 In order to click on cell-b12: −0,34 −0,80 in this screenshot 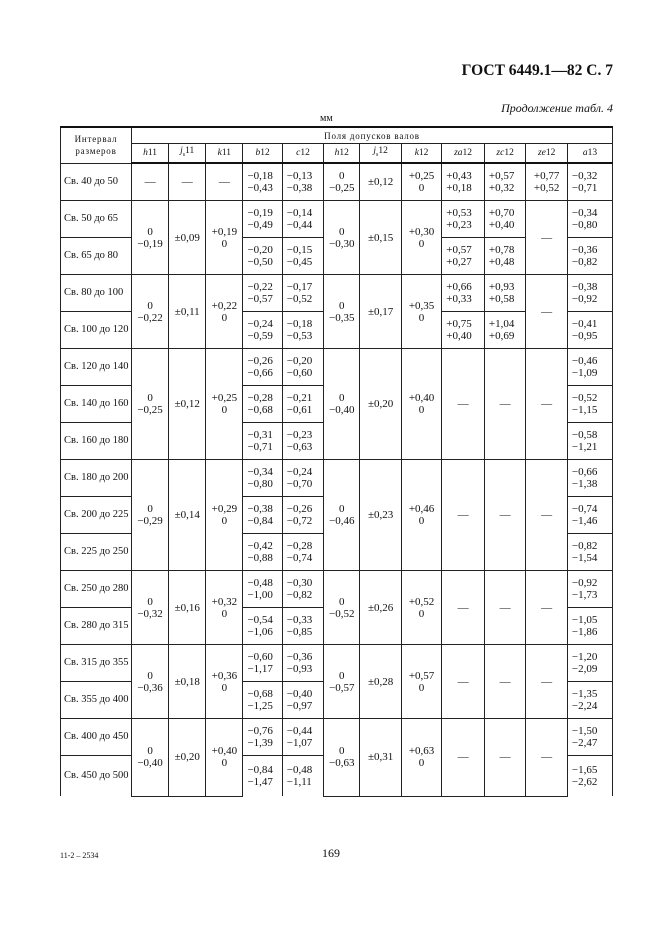, I will do `click(262, 478)`.